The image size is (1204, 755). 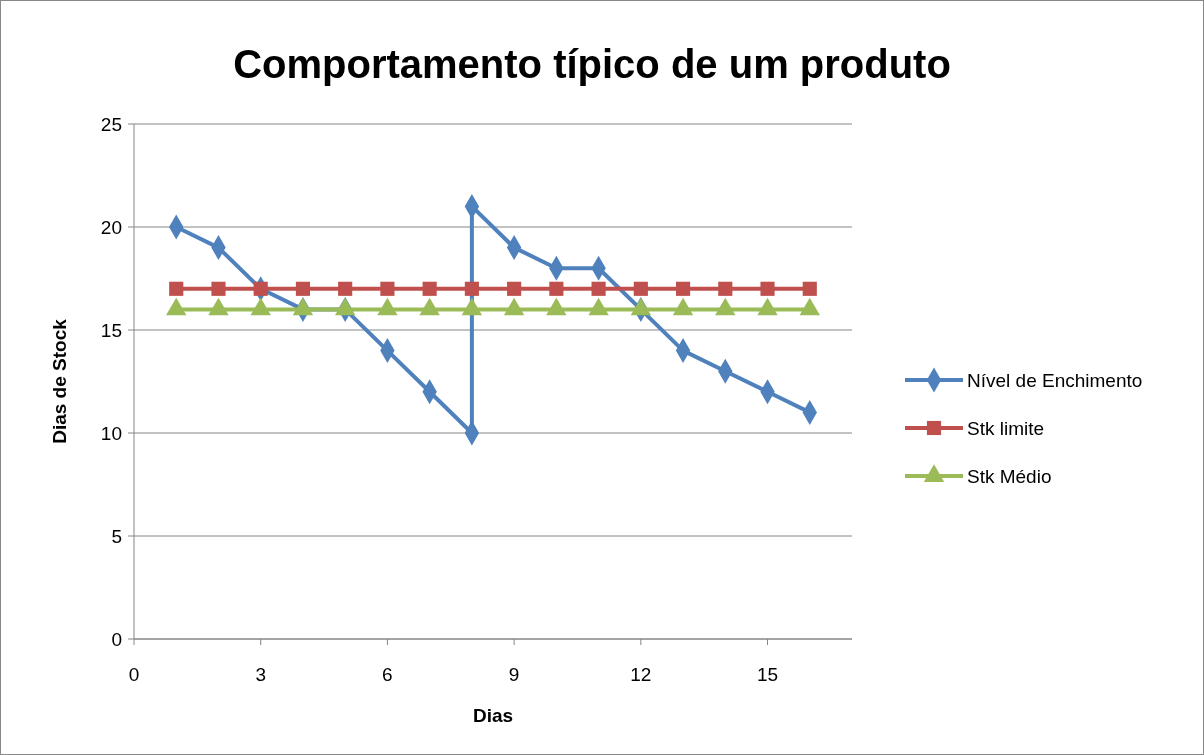 What do you see at coordinates (134, 674) in the screenshot?
I see `x-tick-label: 0` at bounding box center [134, 674].